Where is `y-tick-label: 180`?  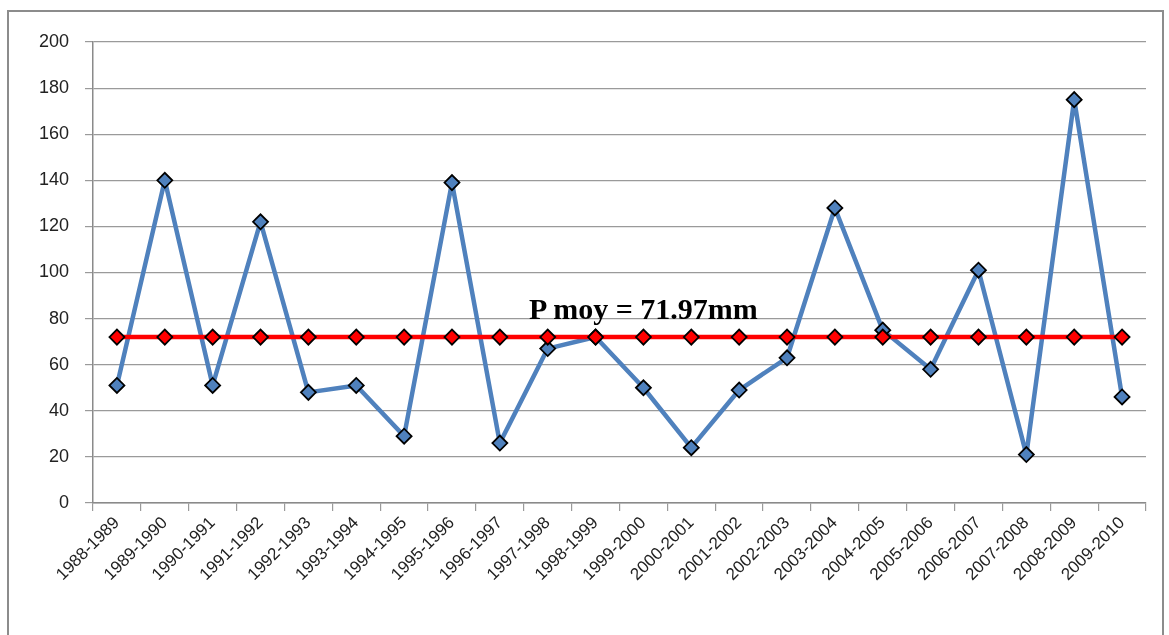
y-tick-label: 180 is located at coordinates (53, 87).